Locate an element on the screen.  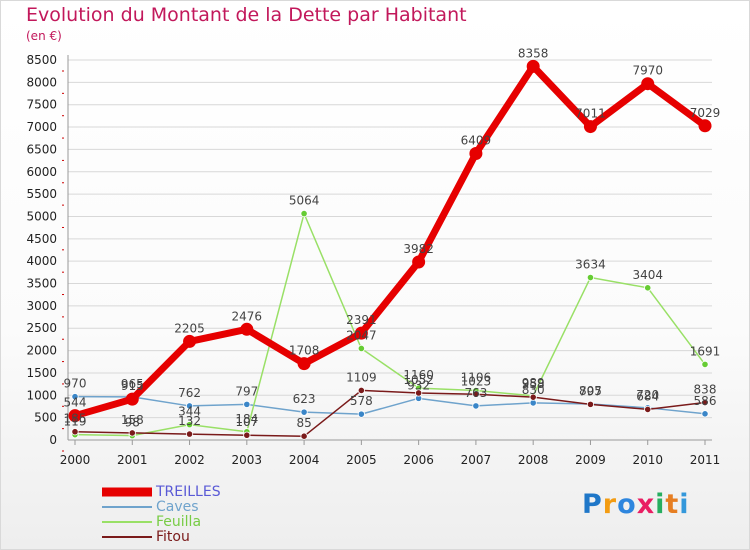
data-label: 7029 is located at coordinates (705, 113).